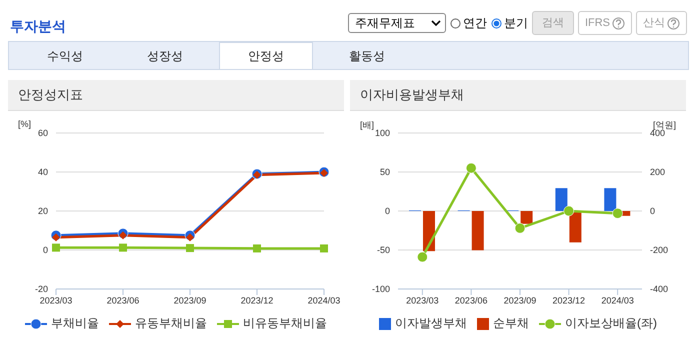 This screenshot has height=342, width=697. Describe the element at coordinates (176, 95) in the screenshot. I see `chart-title: 안정성지표` at that location.